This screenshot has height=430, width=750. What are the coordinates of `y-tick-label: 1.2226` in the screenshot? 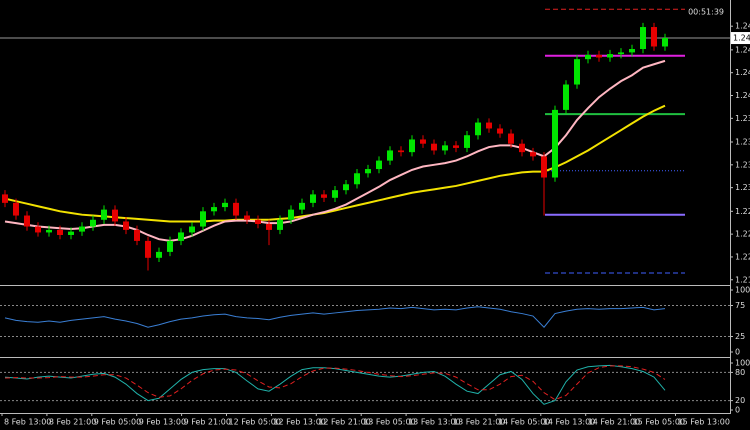 It's located at (742, 256).